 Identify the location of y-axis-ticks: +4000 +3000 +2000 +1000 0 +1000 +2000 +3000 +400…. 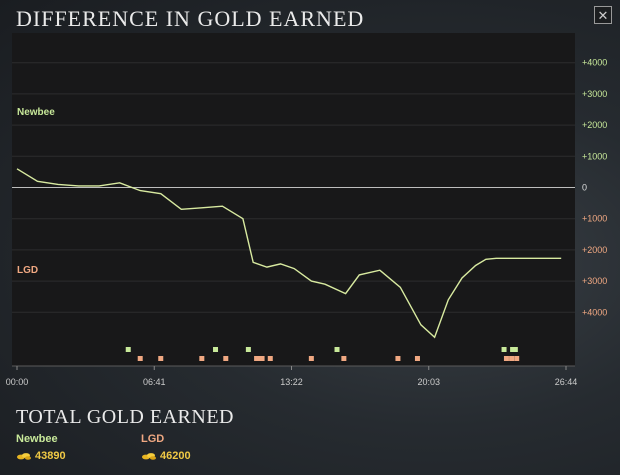
(594, 188).